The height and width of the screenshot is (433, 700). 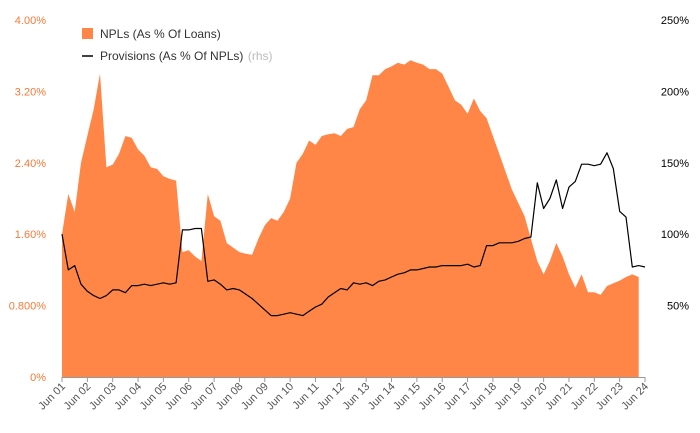 What do you see at coordinates (382, 397) in the screenshot?
I see `x-axis-tick-label: Jun 14` at bounding box center [382, 397].